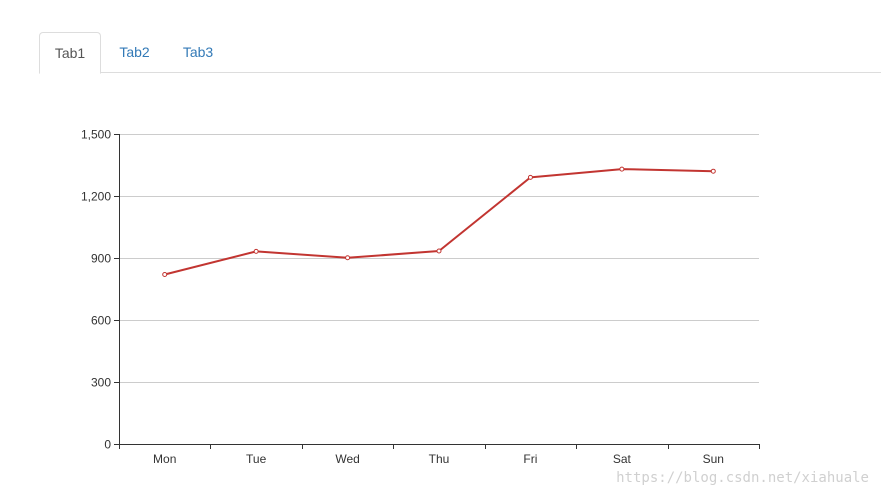  What do you see at coordinates (256, 459) in the screenshot?
I see `x-tick-label: Tue` at bounding box center [256, 459].